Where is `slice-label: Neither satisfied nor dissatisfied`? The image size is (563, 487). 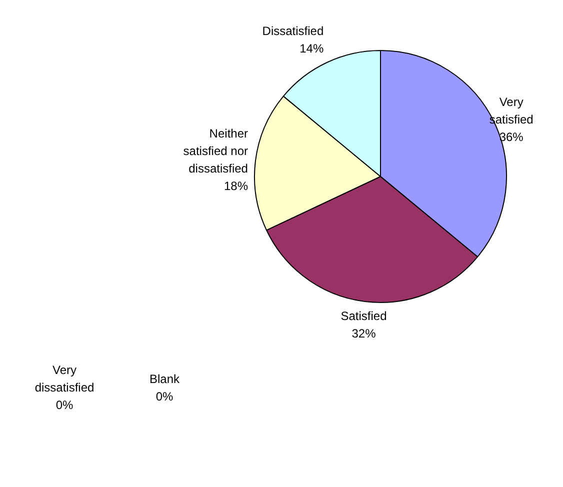 slice-label: Neither satisfied nor dissatisfied is located at coordinates (215, 151).